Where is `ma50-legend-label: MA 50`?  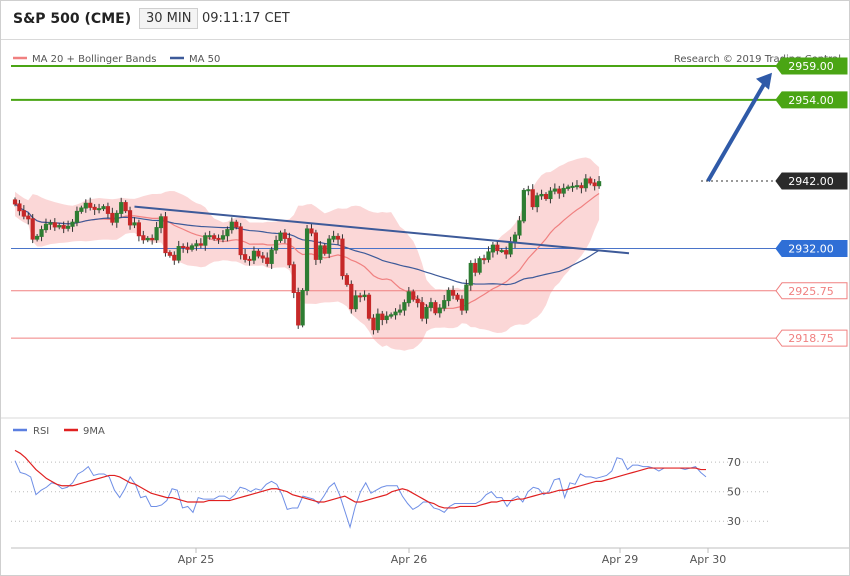
ma50-legend-label: MA 50 is located at coordinates (204, 59).